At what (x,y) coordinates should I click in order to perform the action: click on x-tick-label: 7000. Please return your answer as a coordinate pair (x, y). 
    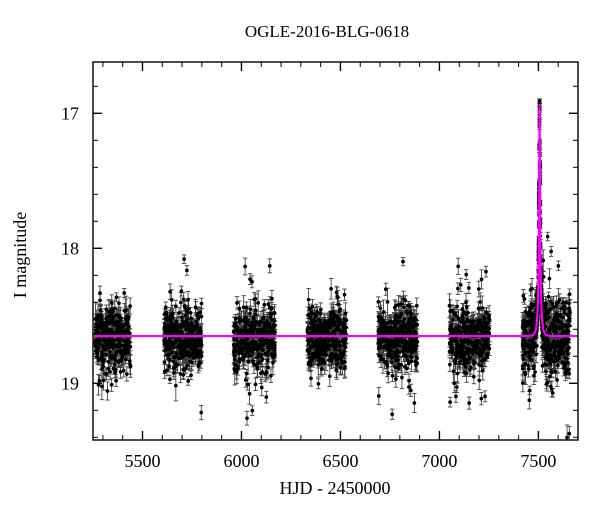
    Looking at the image, I should click on (439, 461).